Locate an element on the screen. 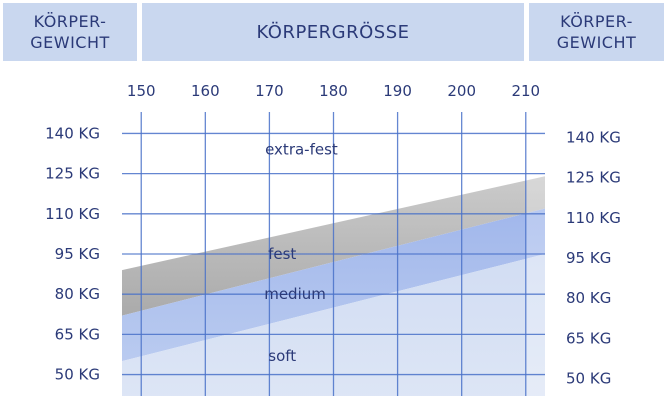 This screenshot has height=400, width=667. x-tick-label: 160 is located at coordinates (205, 91).